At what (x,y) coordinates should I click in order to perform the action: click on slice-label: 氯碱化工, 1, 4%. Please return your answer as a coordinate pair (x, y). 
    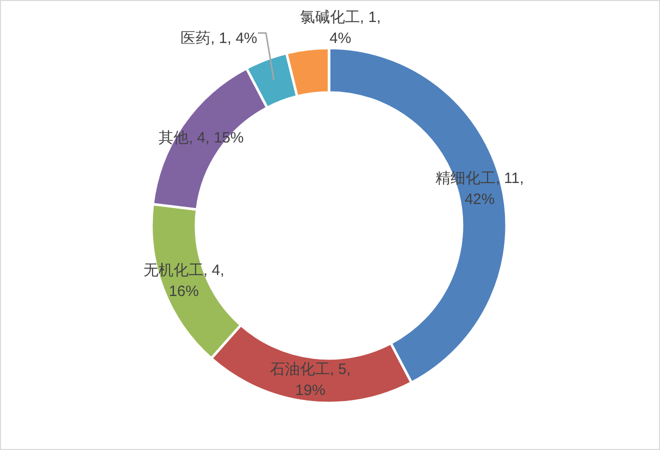
    Looking at the image, I should click on (340, 27).